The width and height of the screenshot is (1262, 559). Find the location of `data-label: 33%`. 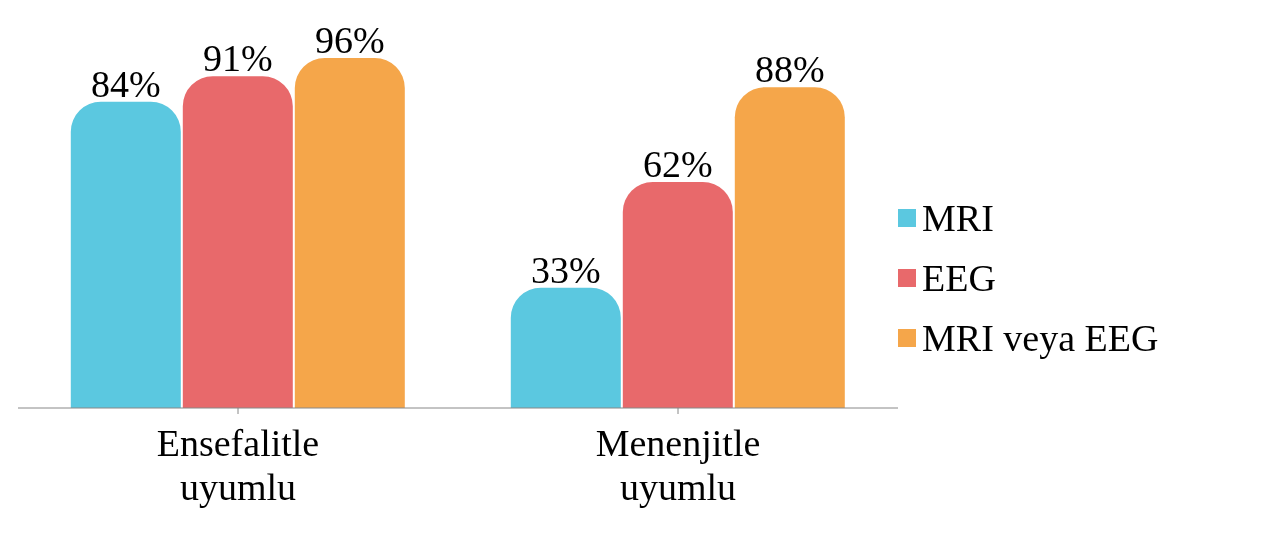

data-label: 33% is located at coordinates (565, 269).